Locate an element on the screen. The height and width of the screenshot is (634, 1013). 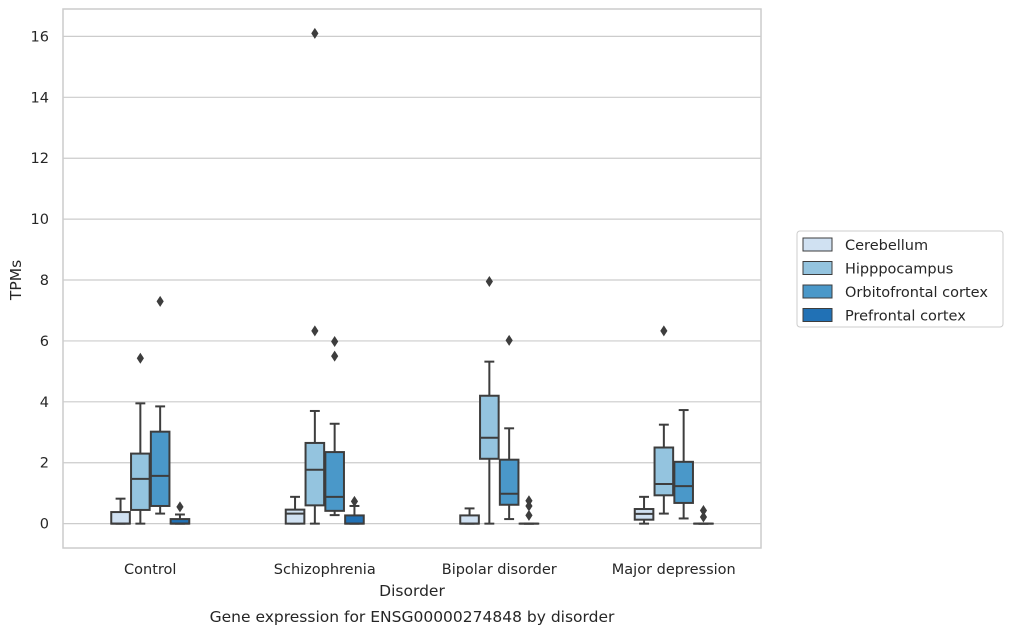
y-tick-label: 16 is located at coordinates (40, 37).